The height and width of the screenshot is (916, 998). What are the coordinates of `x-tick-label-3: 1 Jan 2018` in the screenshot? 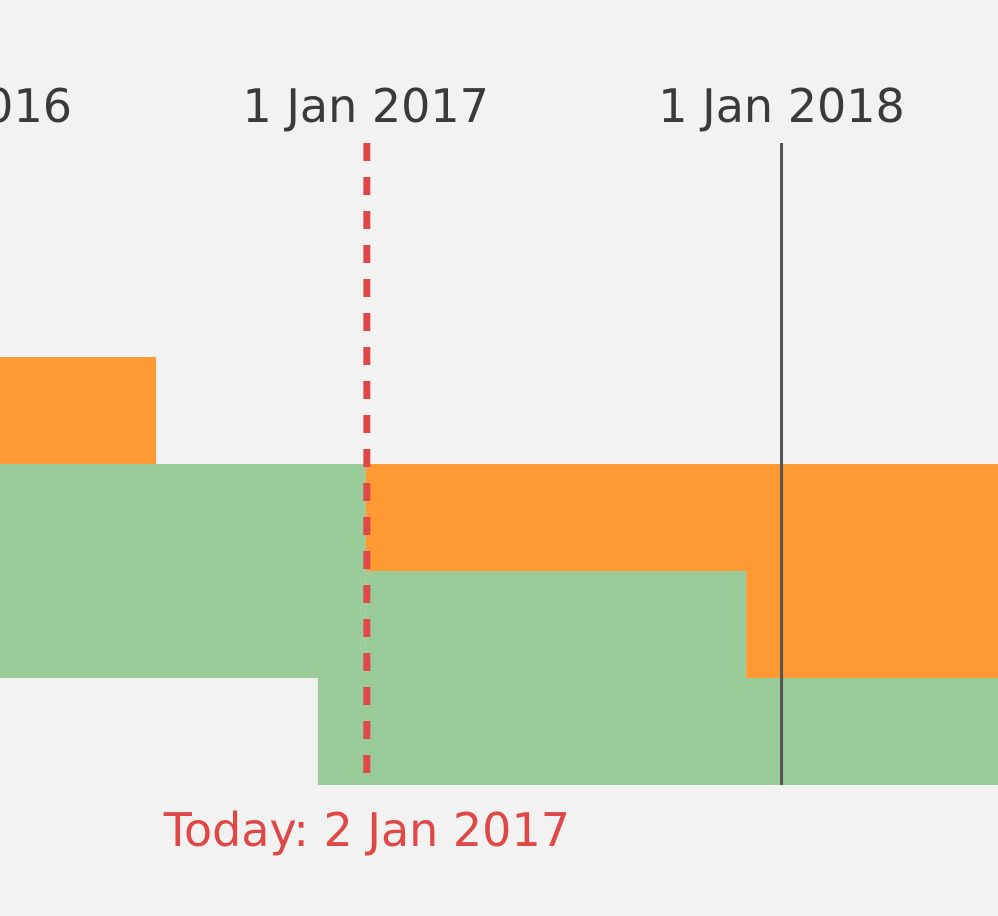 It's located at (781, 106).